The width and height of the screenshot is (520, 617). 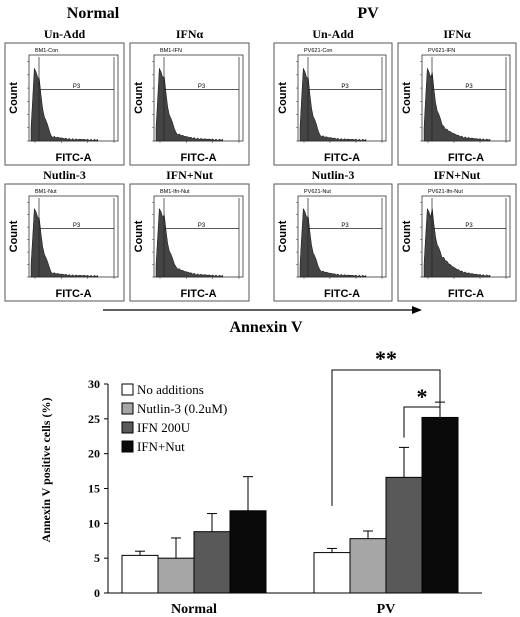 I want to click on flow-sample-id: PV621-Nut, so click(x=317, y=192).